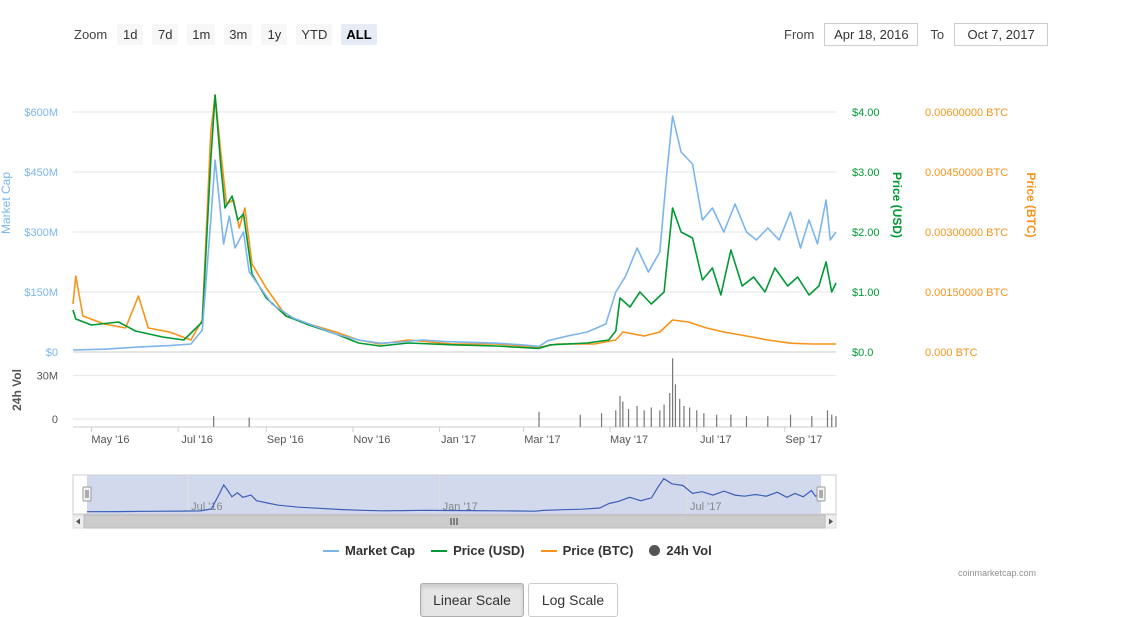 This screenshot has height=617, width=1139. Describe the element at coordinates (41, 233) in the screenshot. I see `market-cap-tick: $300M` at that location.